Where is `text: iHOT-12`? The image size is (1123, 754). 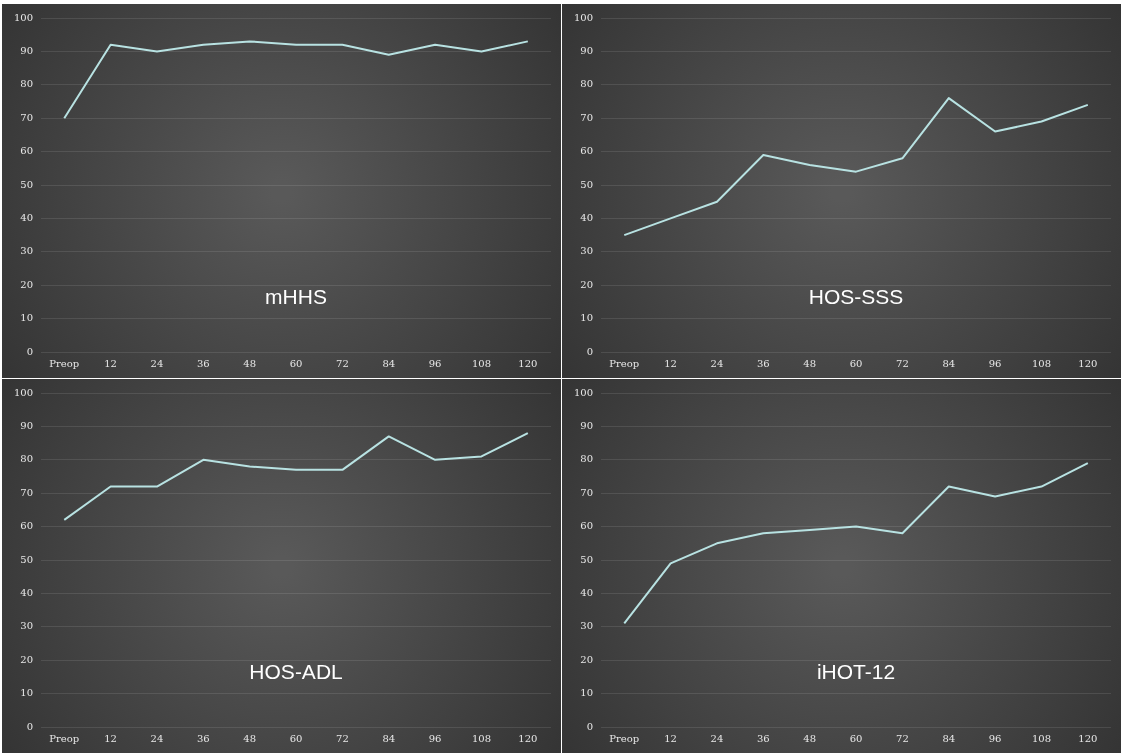 text: iHOT-12 is located at coordinates (856, 672).